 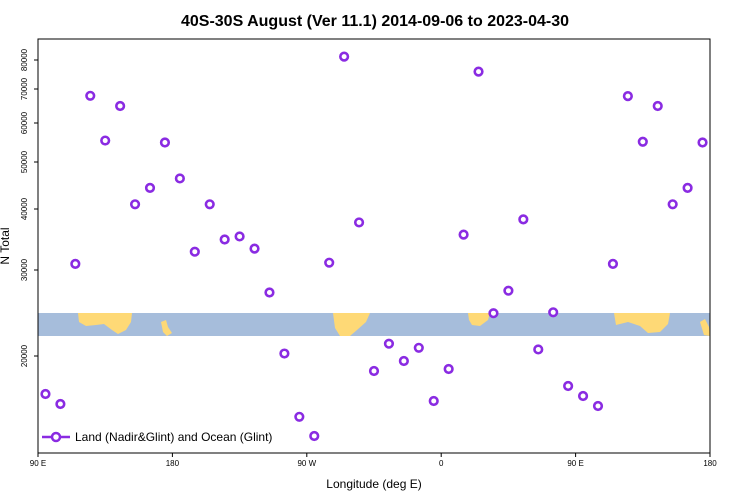 I want to click on y-tick-label: 30000, so click(x=24, y=269).